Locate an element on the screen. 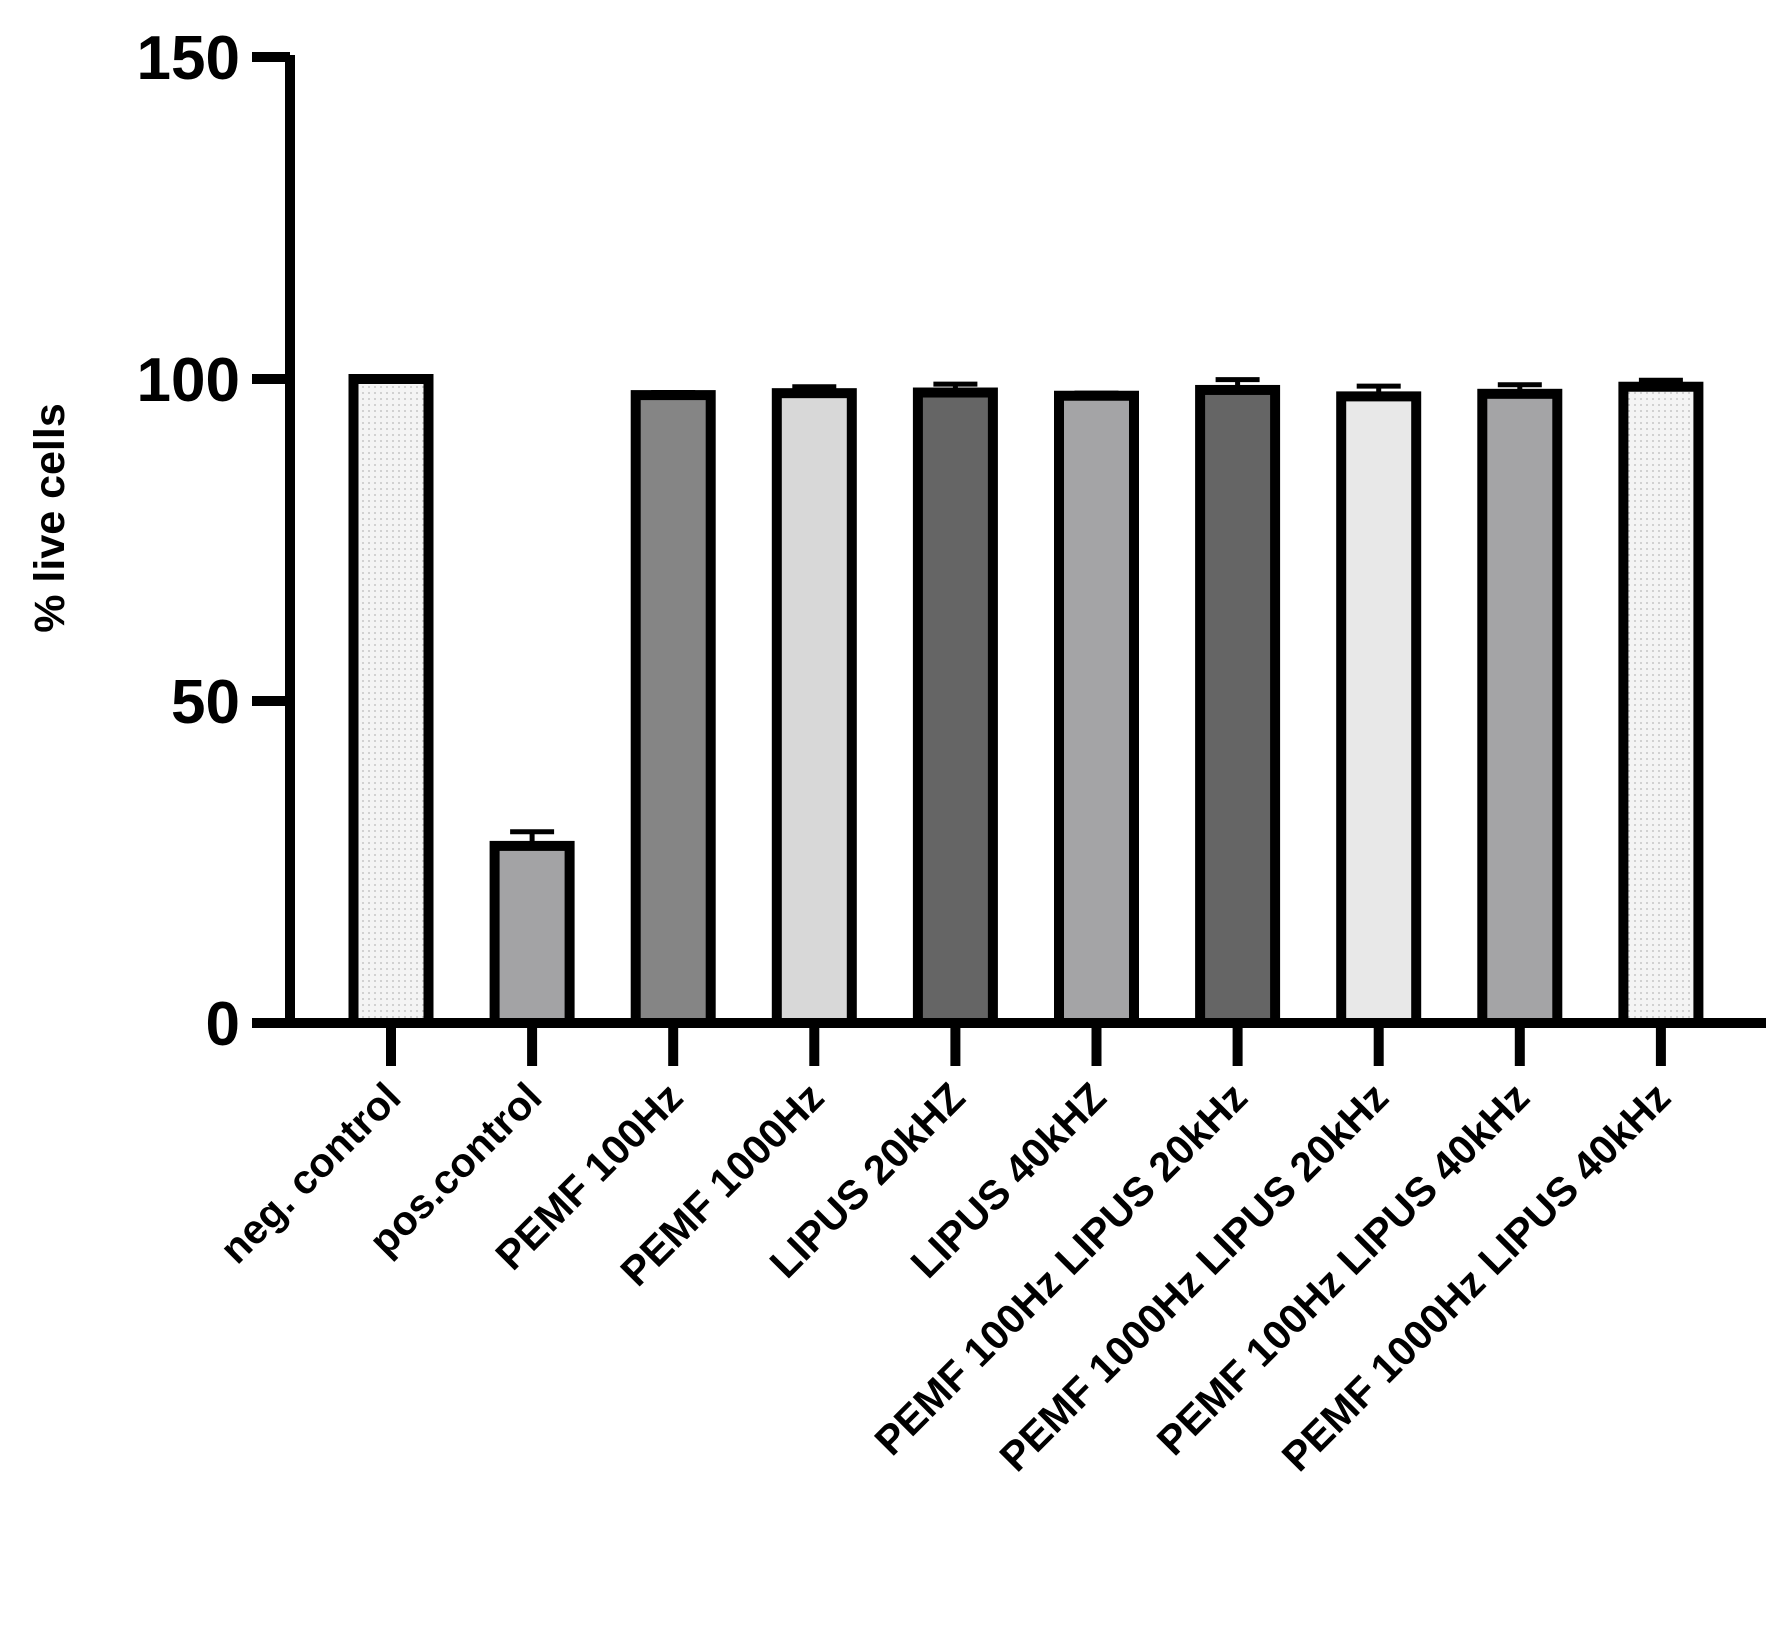  y-tick-label-3: 150 is located at coordinates (188, 58).